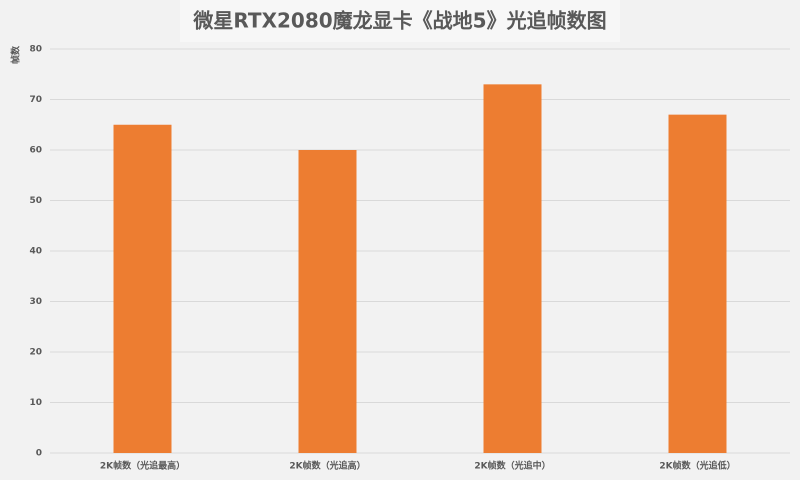  Describe the element at coordinates (16, 54) in the screenshot. I see `y-axis-label: 帧数` at that location.